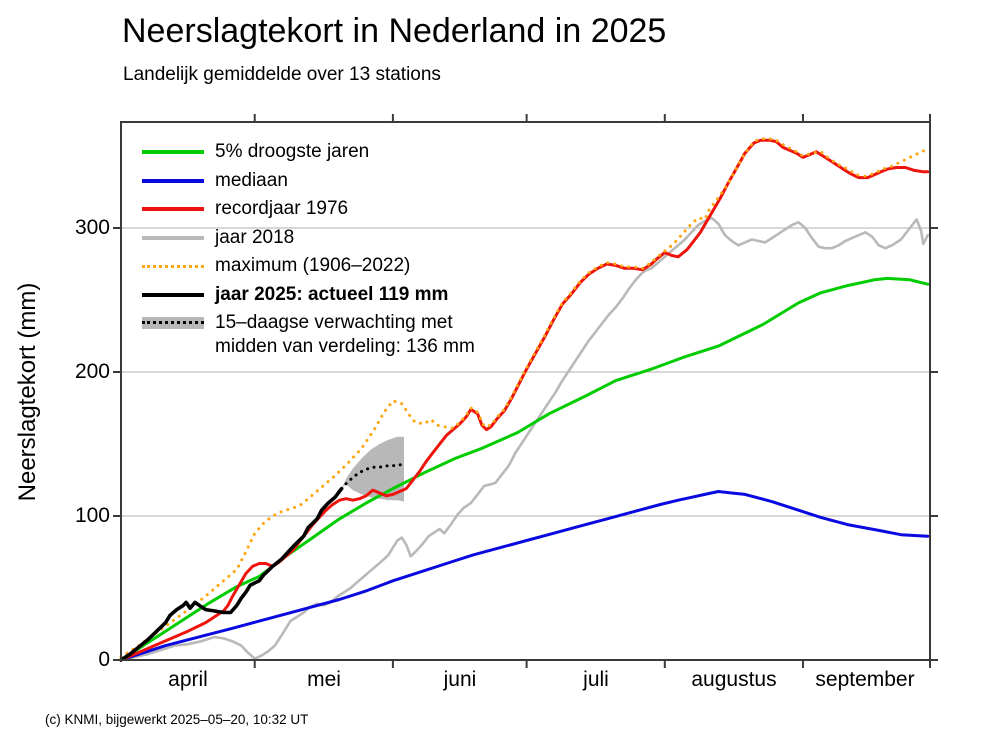  Describe the element at coordinates (324, 679) in the screenshot. I see `x-tick-mei: mei` at that location.